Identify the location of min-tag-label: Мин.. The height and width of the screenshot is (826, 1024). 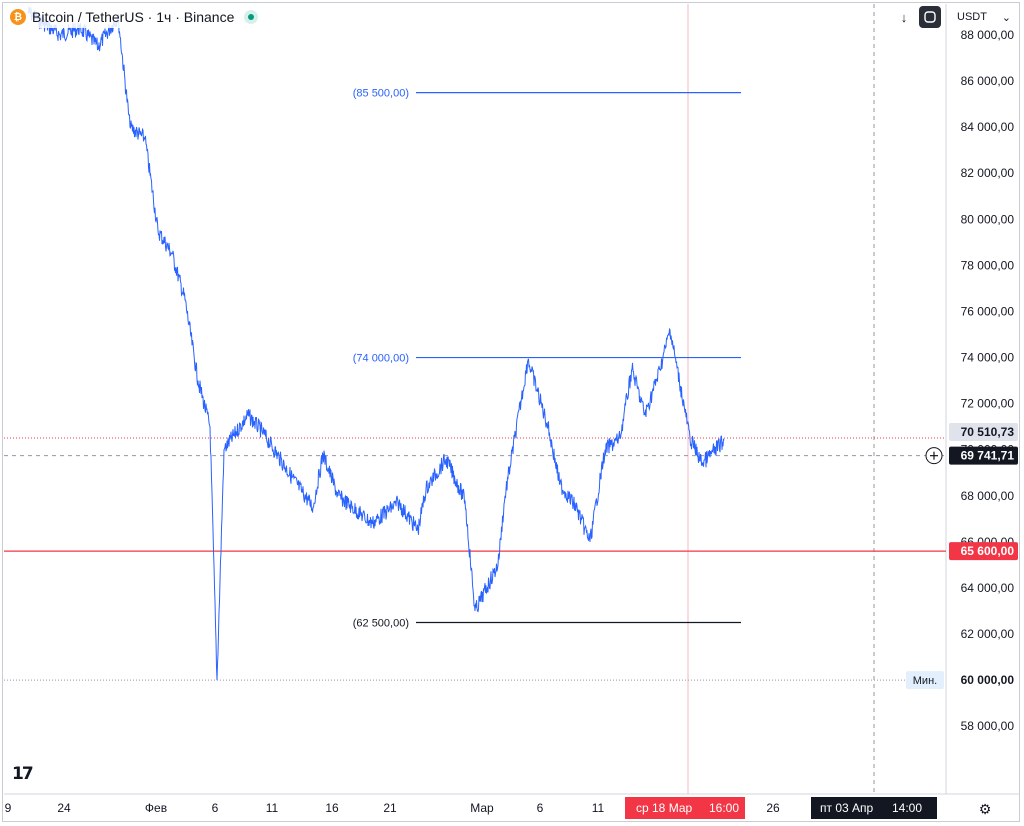
(925, 681).